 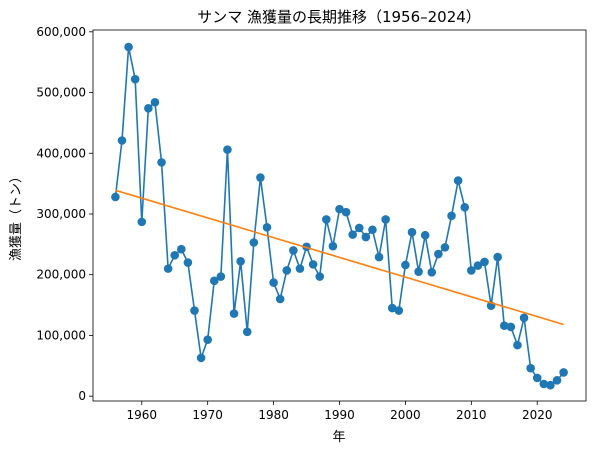 What do you see at coordinates (339, 17) in the screenshot?
I see `chart-title: サンマ 漁獲量の長期推移（1956–2024）` at bounding box center [339, 17].